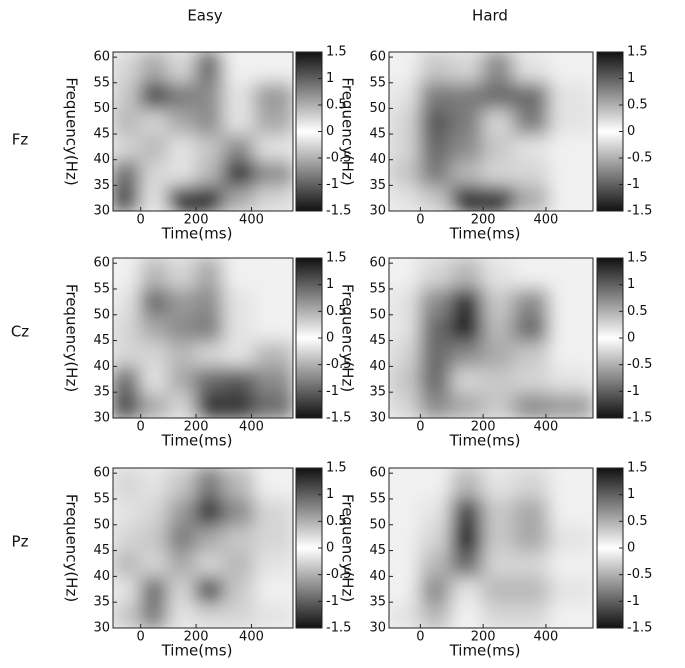  I want to click on y-tick-label: 45, so click(377, 134).